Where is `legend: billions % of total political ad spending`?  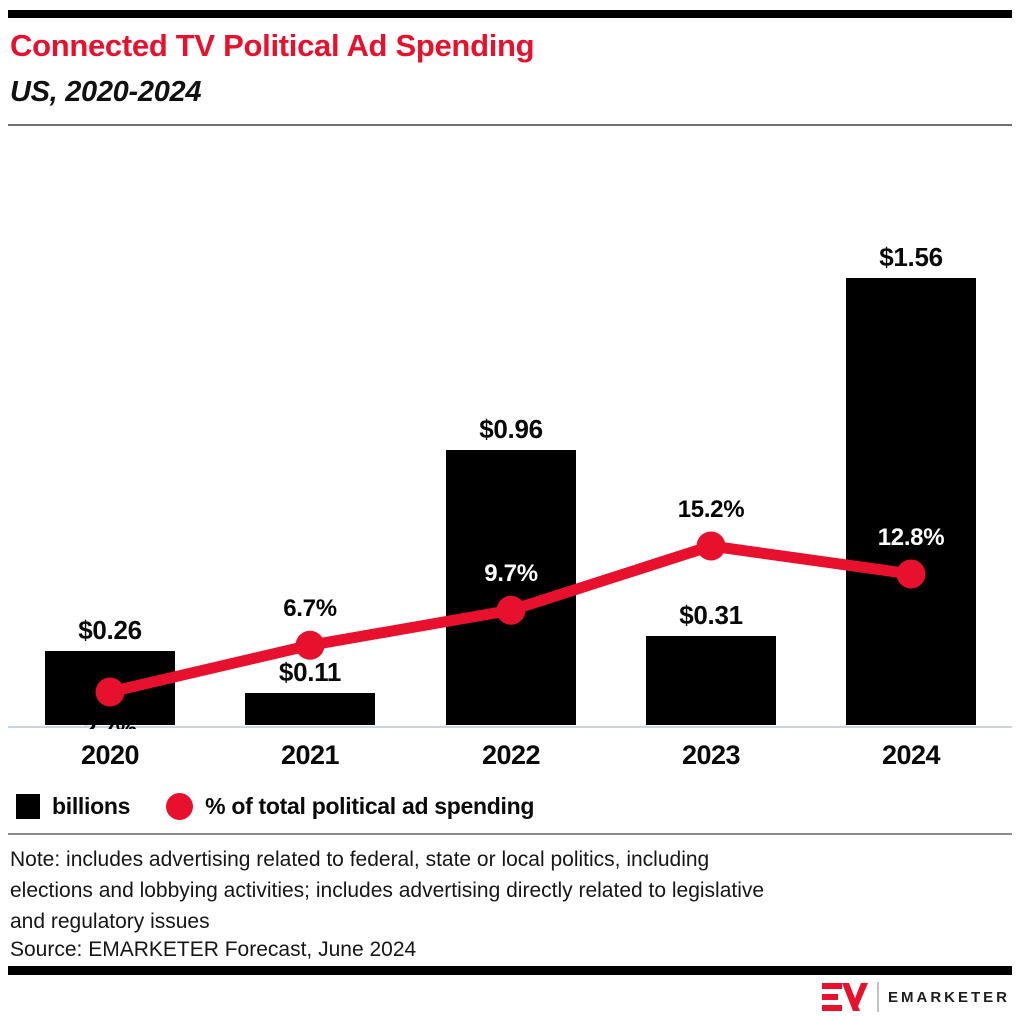
legend: billions % of total political ad spending is located at coordinates (275, 806).